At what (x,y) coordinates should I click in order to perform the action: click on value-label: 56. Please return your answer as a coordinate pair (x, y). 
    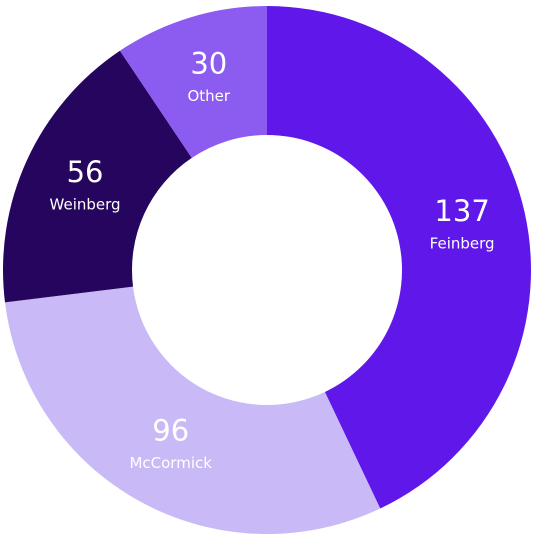
    Looking at the image, I should click on (85, 172).